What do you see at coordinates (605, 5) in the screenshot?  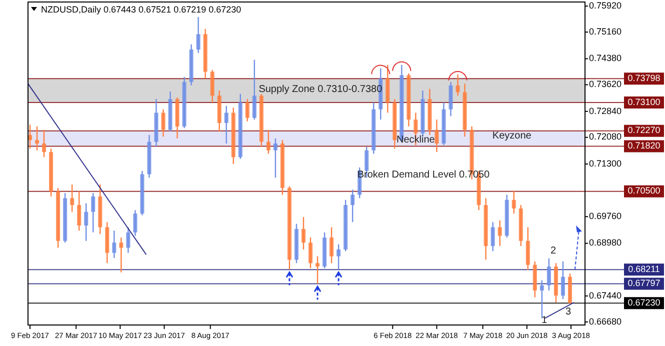 I see `y-tick-label: 0.75920` at bounding box center [605, 5].